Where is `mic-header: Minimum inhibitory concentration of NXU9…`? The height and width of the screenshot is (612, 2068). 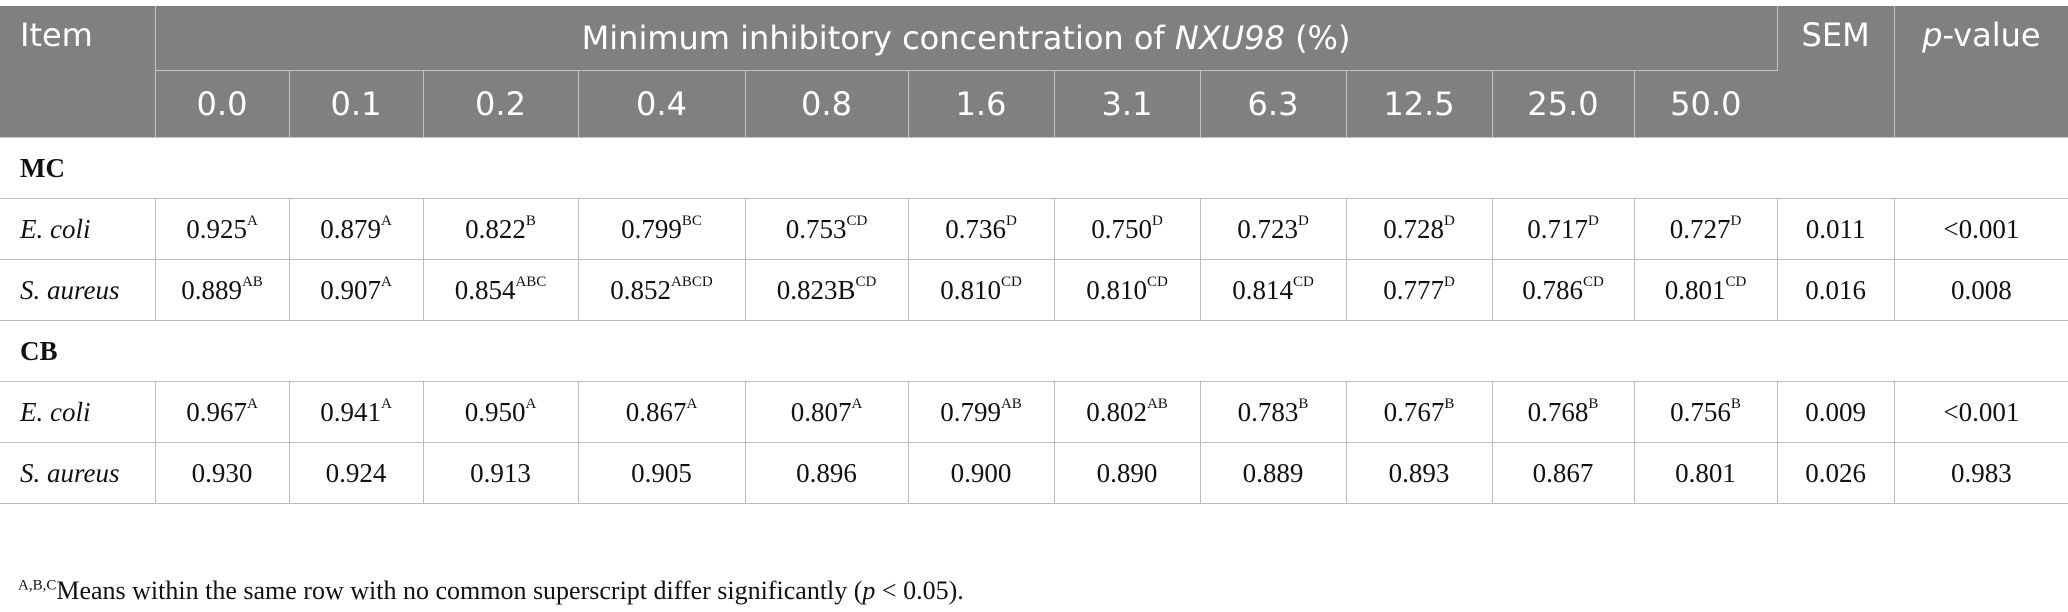
mic-header: Minimum inhibitory concentration of NXU9… is located at coordinates (966, 38).